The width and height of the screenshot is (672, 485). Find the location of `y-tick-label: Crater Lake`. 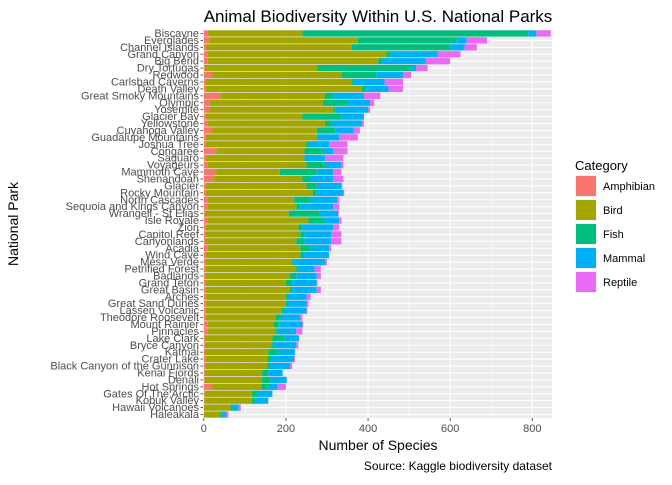

y-tick-label: Crater Lake is located at coordinates (170, 360).